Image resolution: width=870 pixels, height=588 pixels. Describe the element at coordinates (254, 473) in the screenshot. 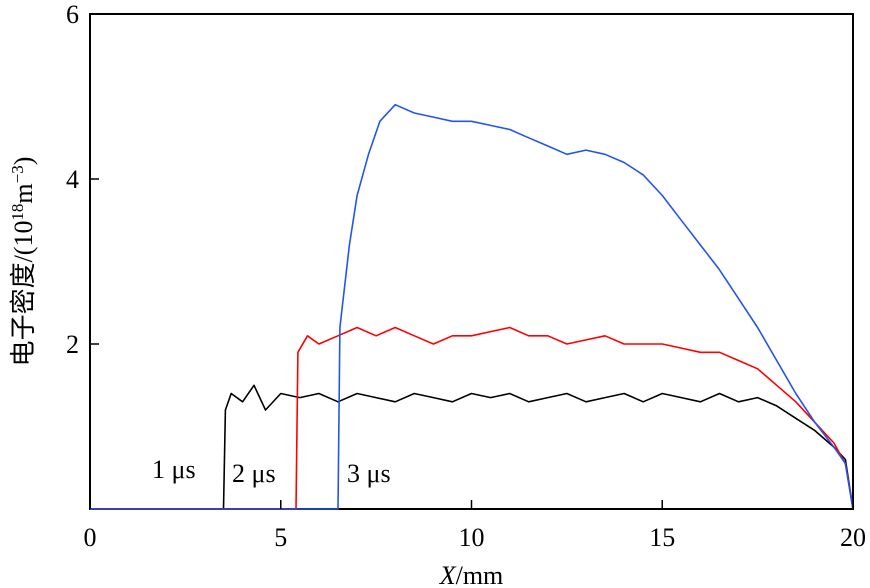

I see `series-label-2us: 2 μs` at that location.